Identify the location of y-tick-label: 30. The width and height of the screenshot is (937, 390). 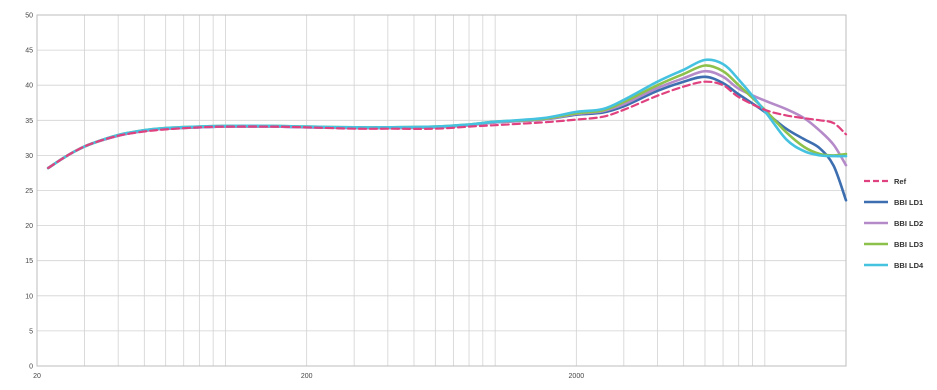
(29, 156).